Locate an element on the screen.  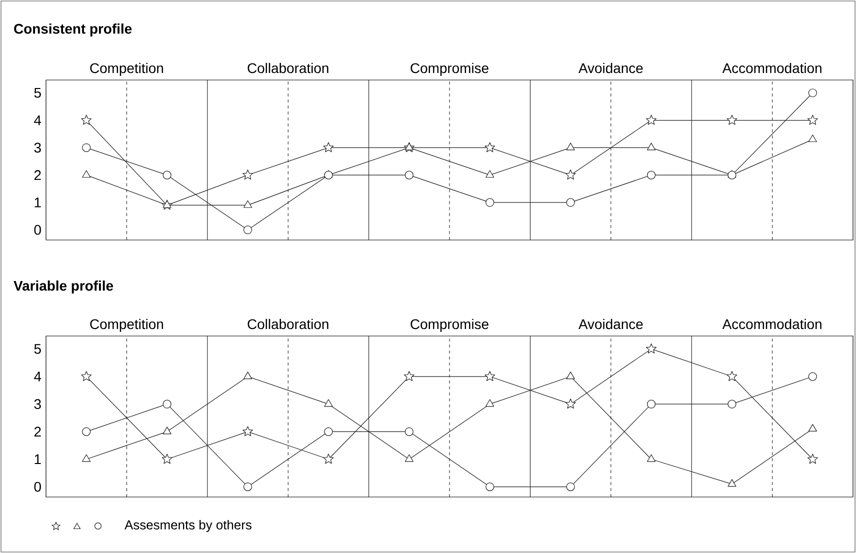
text: Assesments by others is located at coordinates (188, 526).